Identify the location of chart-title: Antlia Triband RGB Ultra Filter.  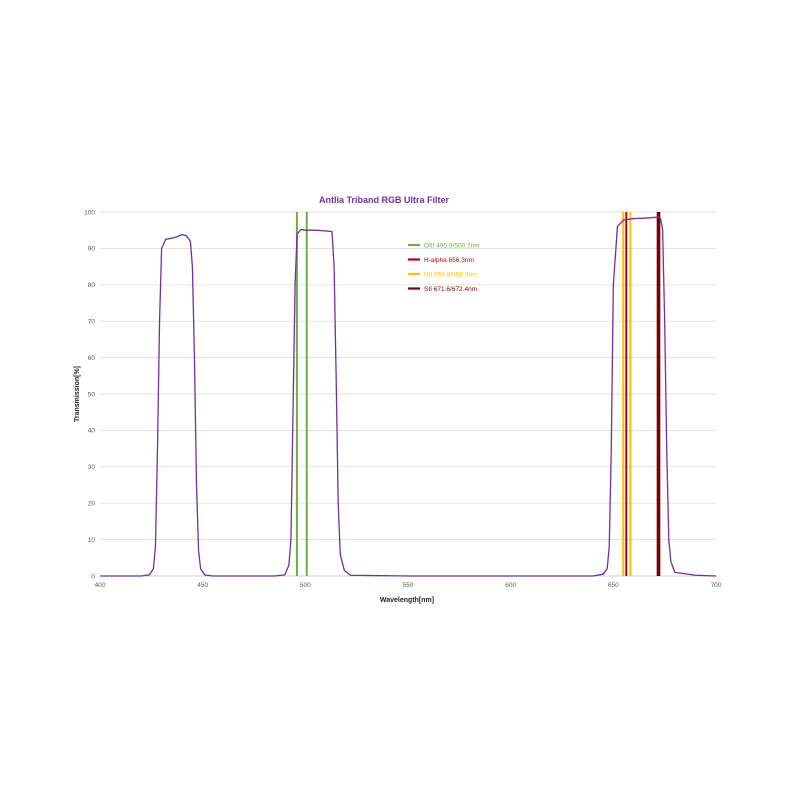
(384, 200).